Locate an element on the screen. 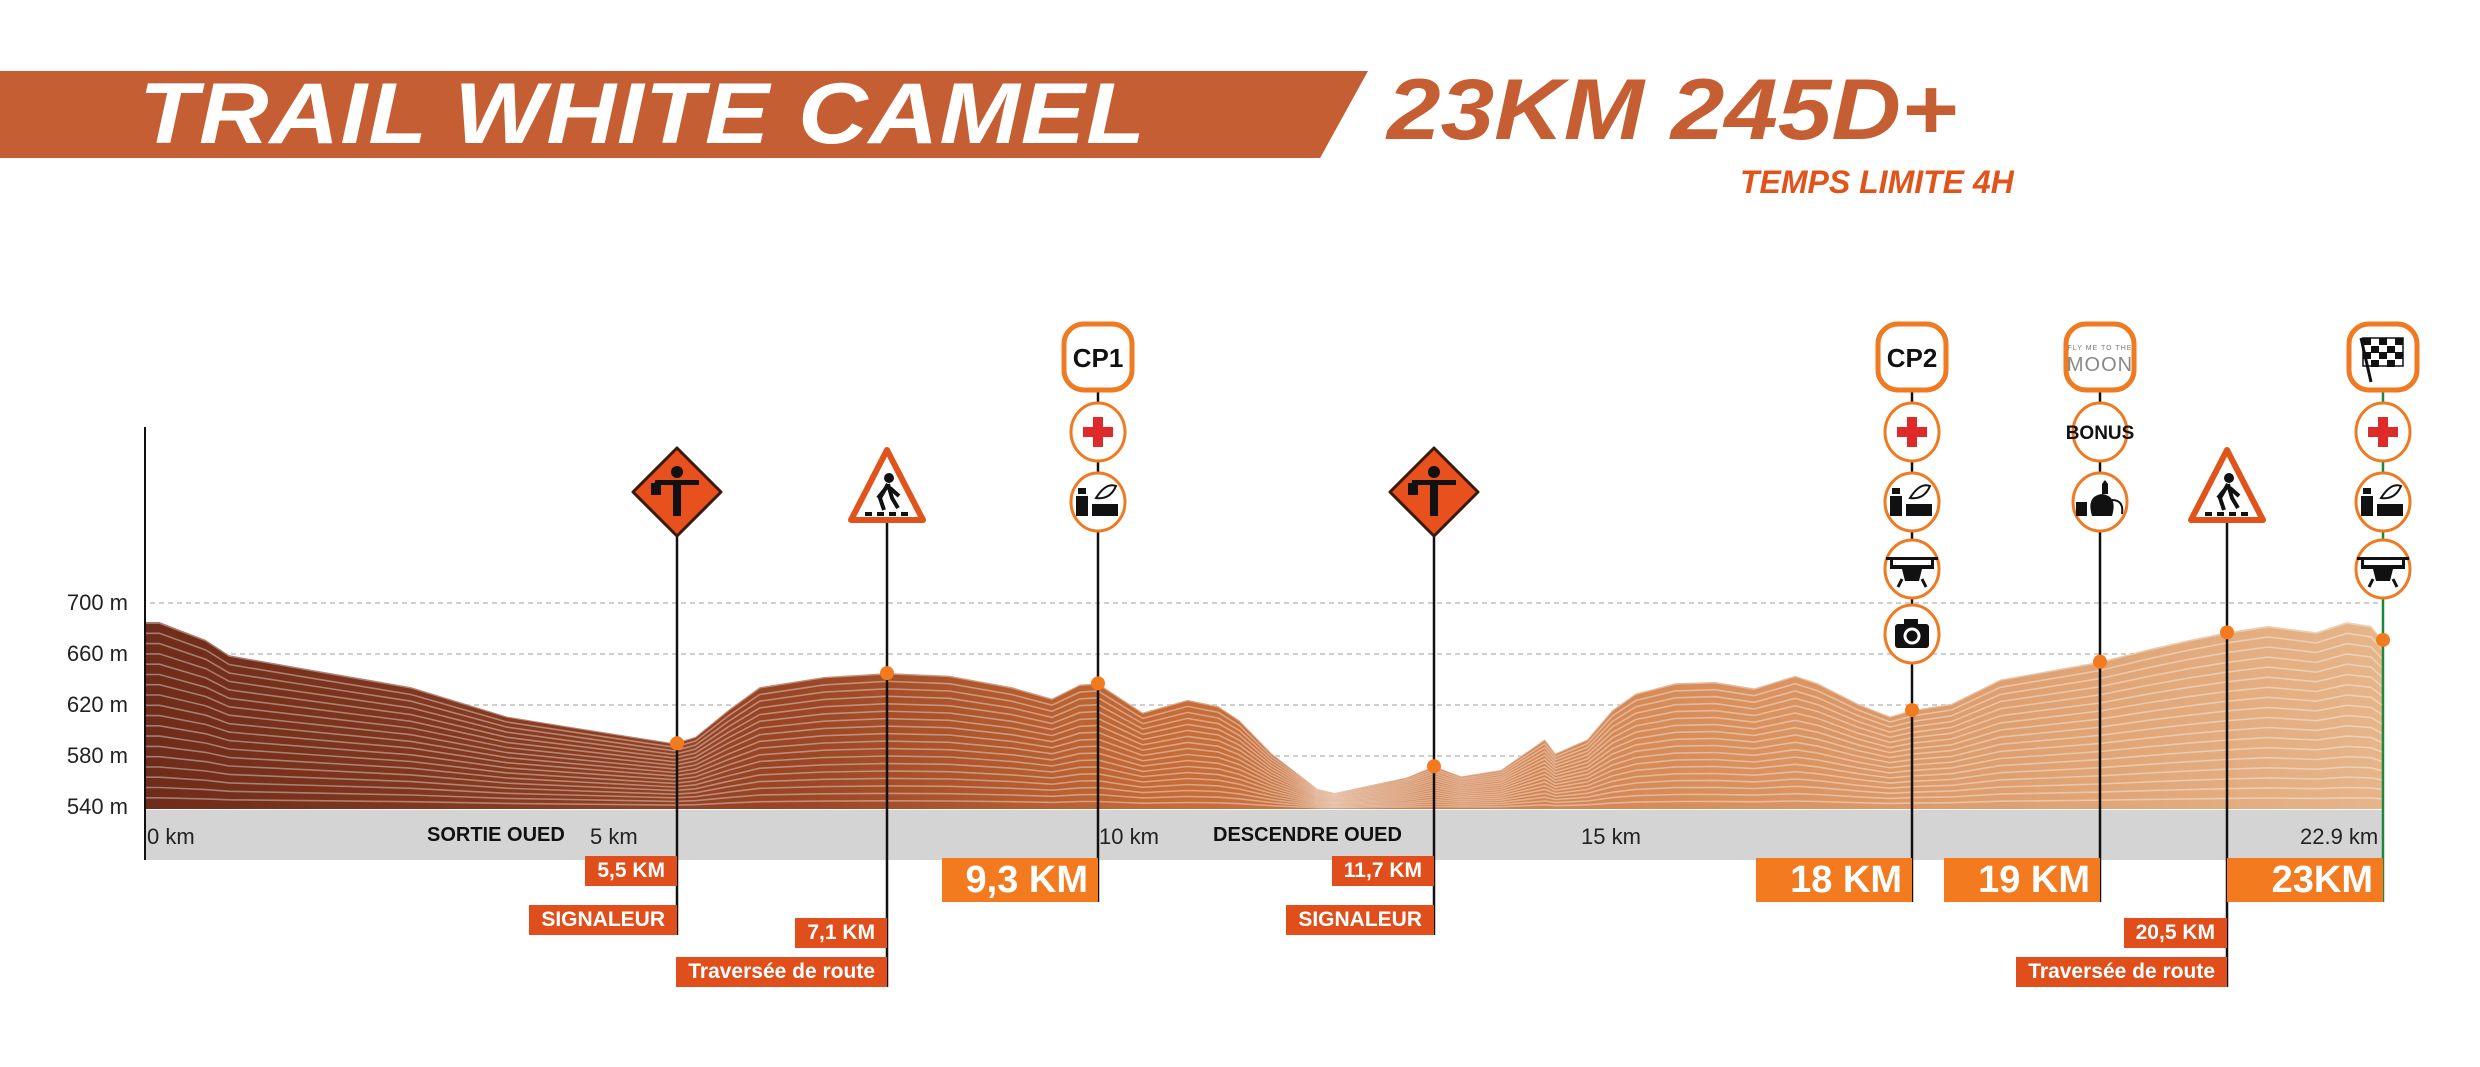 The height and width of the screenshot is (1067, 2480). marker-label: 20,5 KM is located at coordinates (2175, 933).